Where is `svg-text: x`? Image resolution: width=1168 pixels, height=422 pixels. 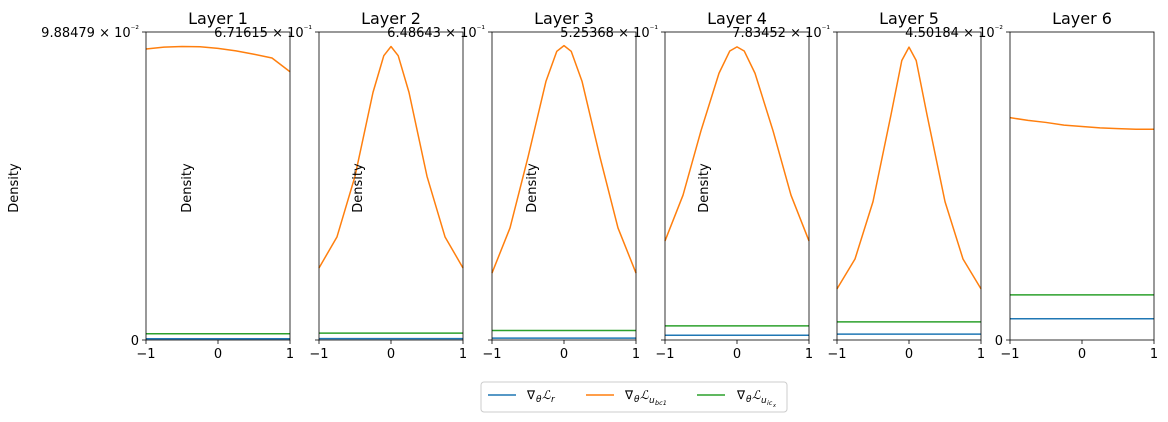
svg-text: x is located at coordinates (774, 406).